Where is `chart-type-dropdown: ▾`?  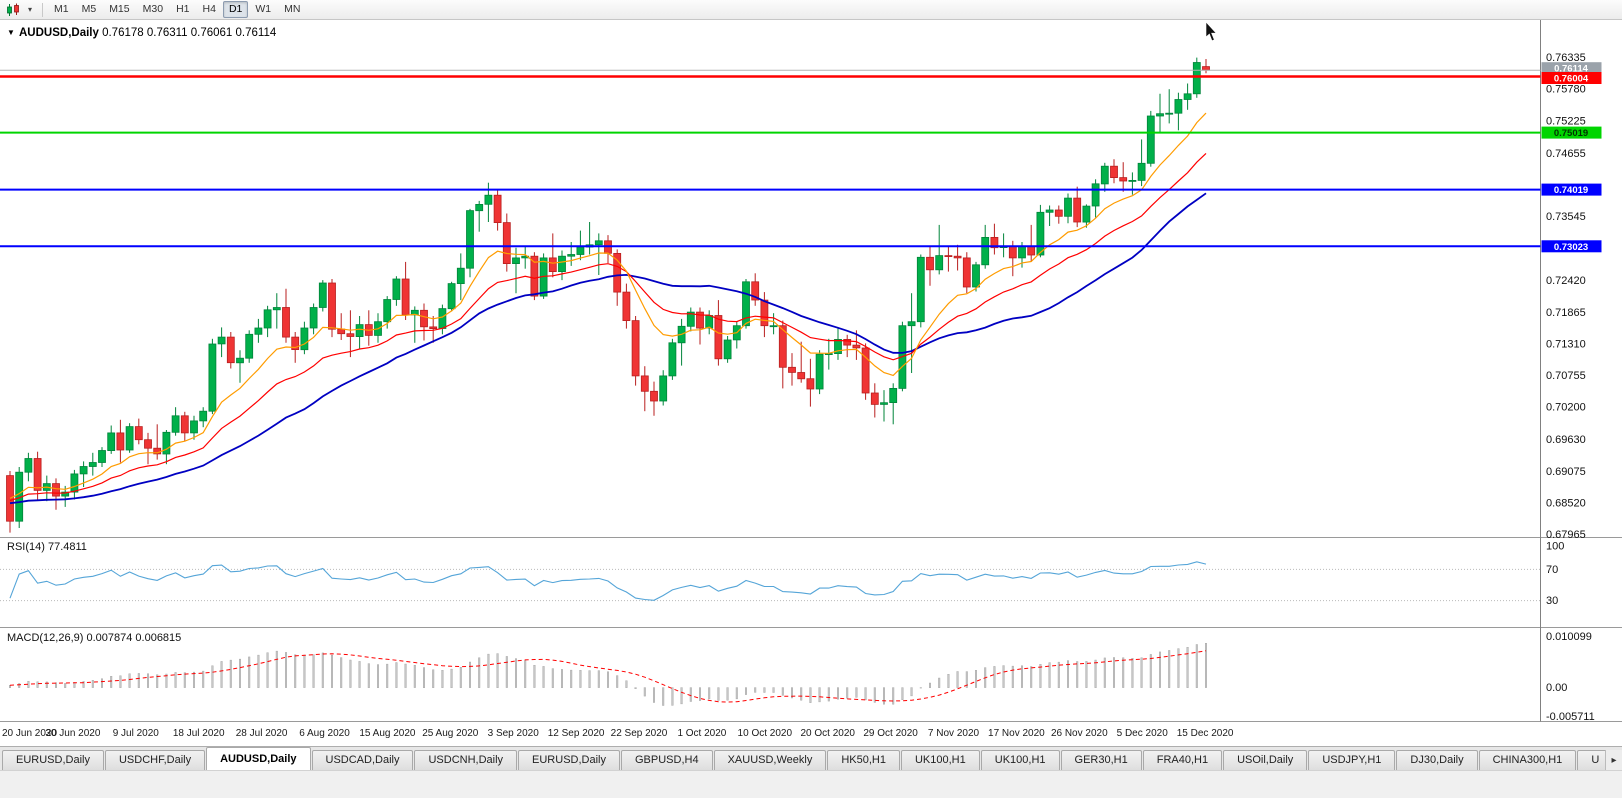
chart-type-dropdown: ▾ is located at coordinates (30, 9).